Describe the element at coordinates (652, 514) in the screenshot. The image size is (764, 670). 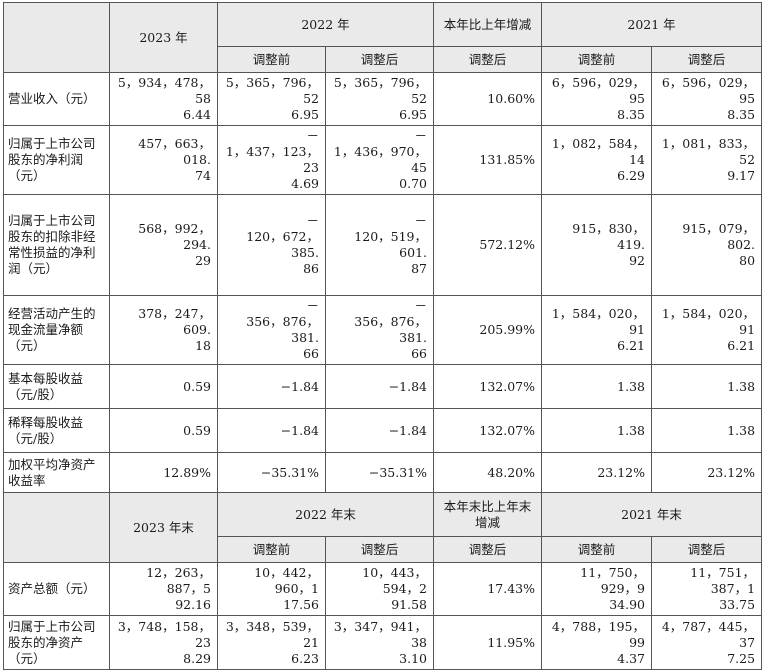
I see `header-2021-end: 2021 年末` at that location.